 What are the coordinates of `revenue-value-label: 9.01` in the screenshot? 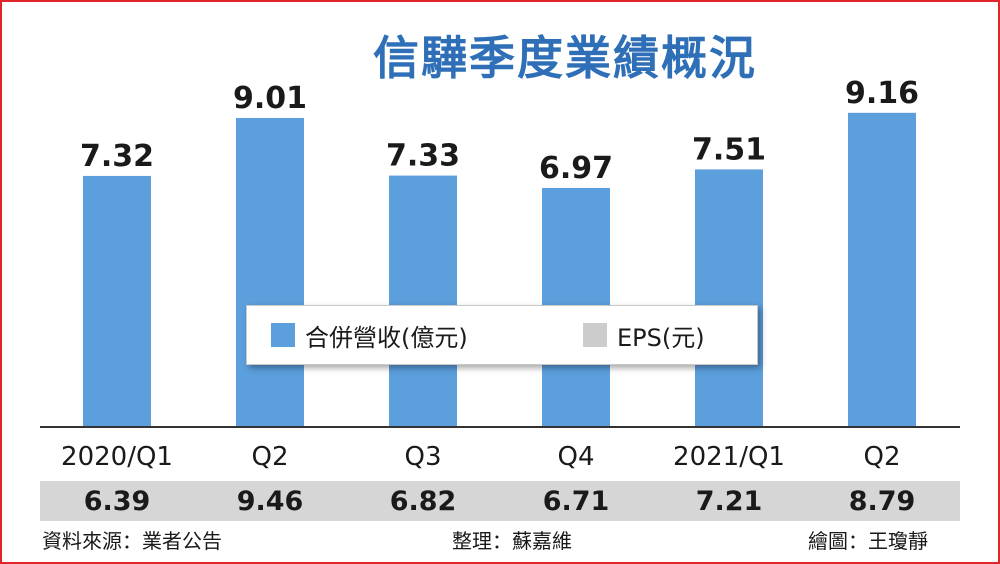 It's located at (270, 98).